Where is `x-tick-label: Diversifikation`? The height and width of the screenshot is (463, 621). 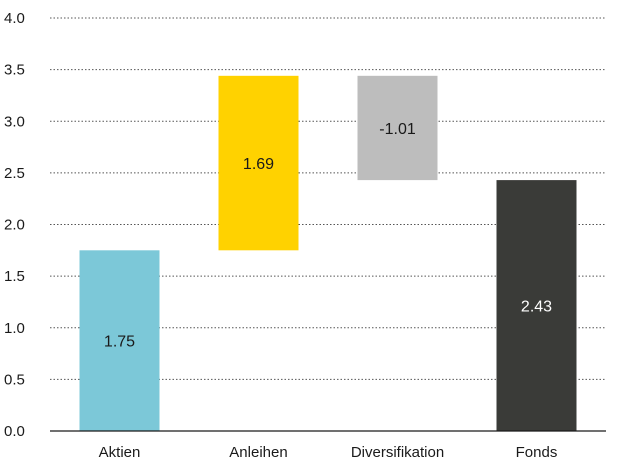
x-tick-label: Diversifikation is located at coordinates (397, 452).